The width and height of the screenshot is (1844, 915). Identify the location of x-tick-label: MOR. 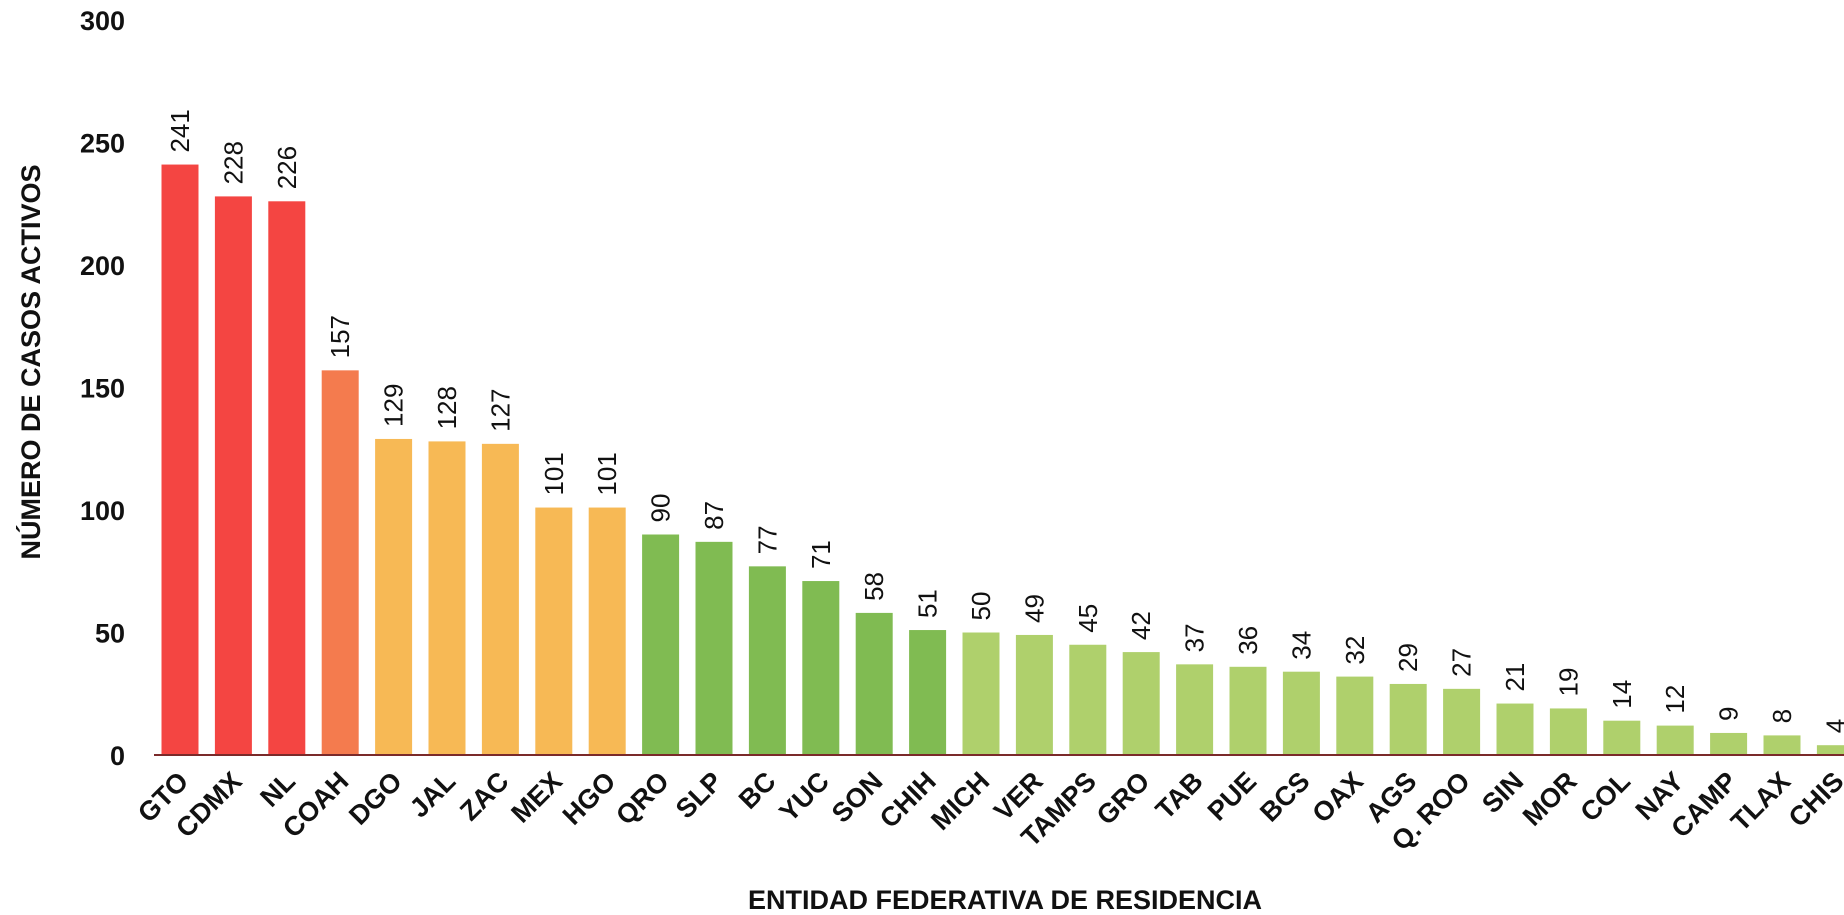
(1550, 799).